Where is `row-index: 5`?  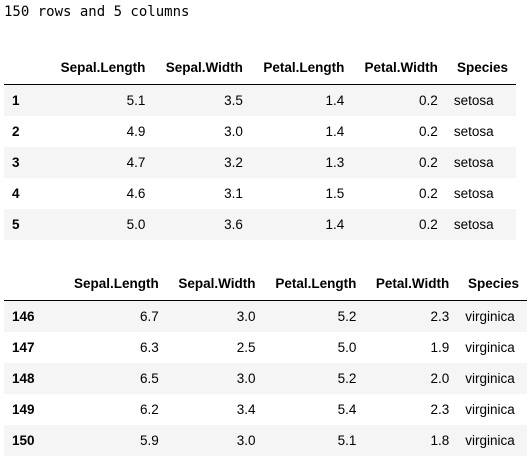
row-index: 5 is located at coordinates (16, 224).